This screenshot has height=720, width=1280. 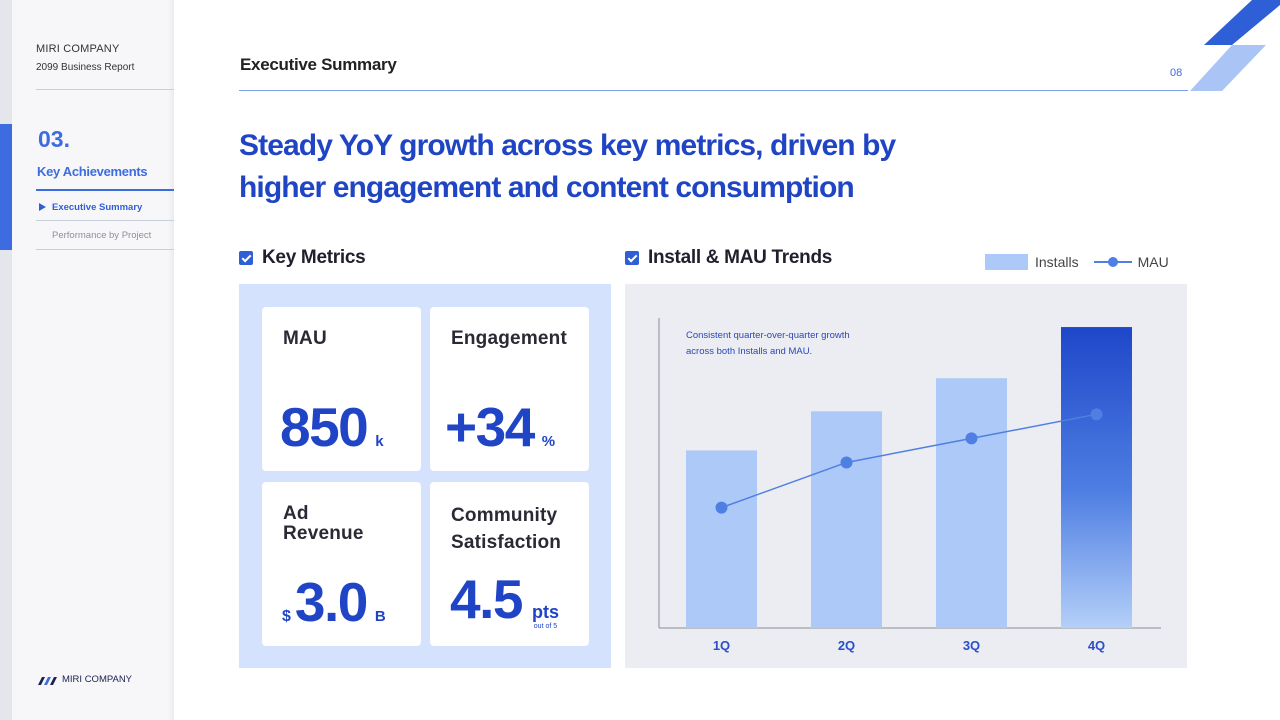 I want to click on metric-unit-group: pts out of 5, so click(x=545, y=616).